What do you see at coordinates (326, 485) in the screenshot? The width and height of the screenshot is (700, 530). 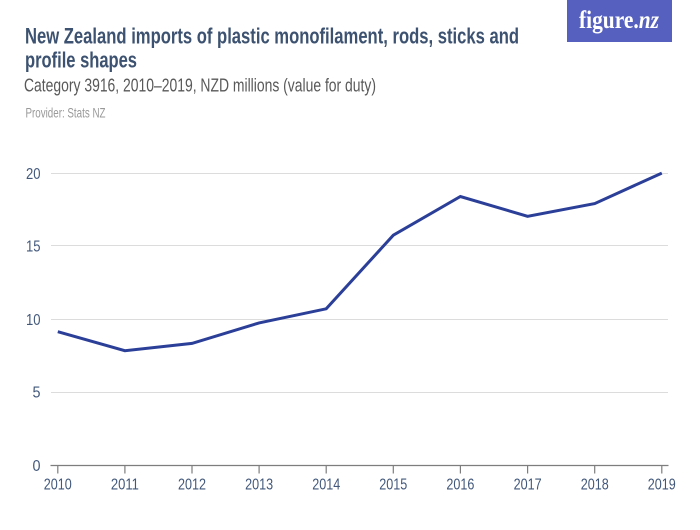 I see `svg-text: 2014` at bounding box center [326, 485].